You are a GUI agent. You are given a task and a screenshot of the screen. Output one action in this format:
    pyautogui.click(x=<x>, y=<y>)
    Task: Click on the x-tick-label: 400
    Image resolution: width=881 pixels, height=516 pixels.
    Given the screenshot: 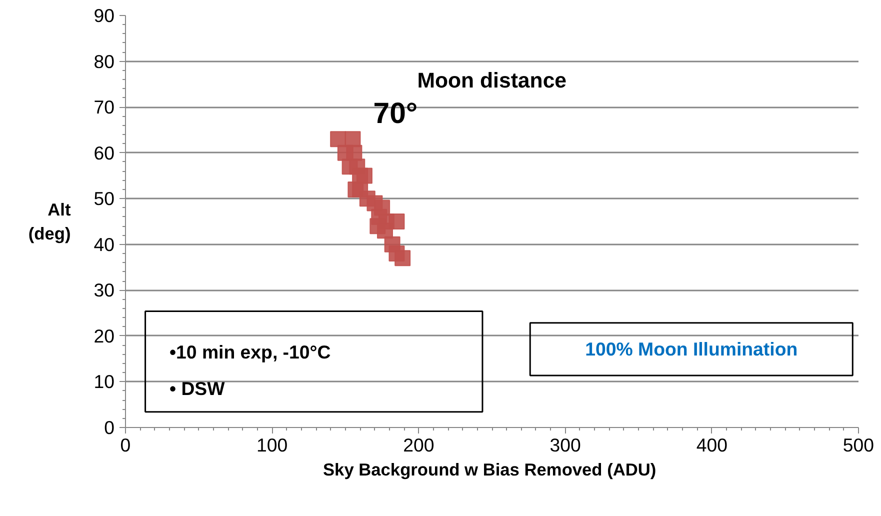 What is the action you would take?
    pyautogui.click(x=712, y=445)
    